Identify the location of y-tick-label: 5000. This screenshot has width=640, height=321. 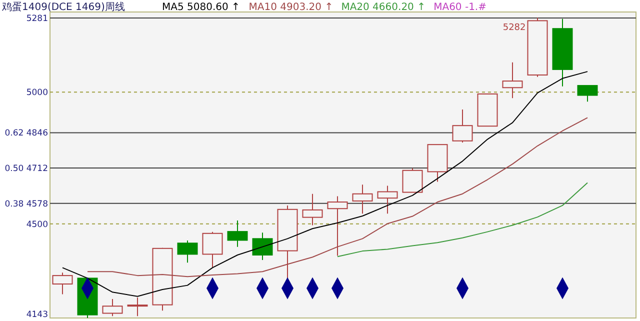
(37, 93).